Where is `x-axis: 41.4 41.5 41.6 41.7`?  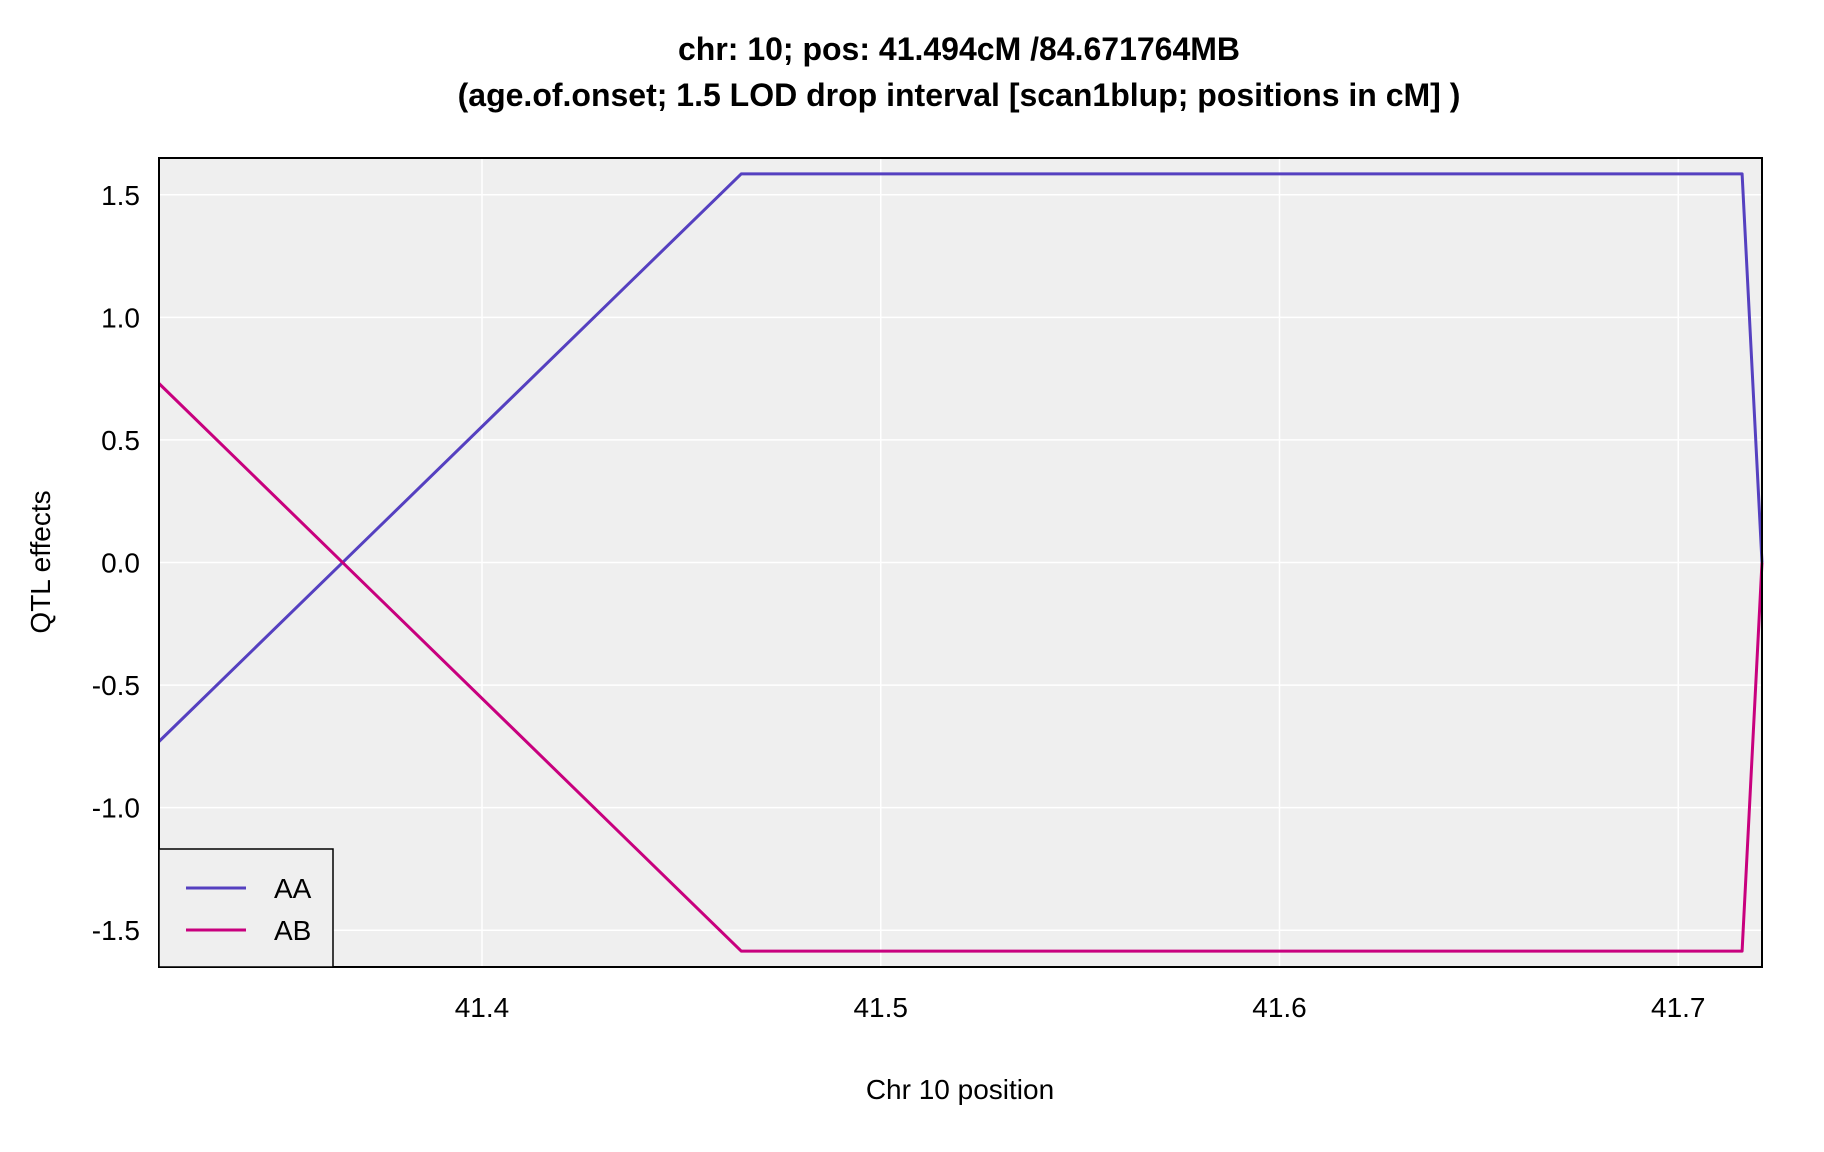
x-axis: 41.4 41.5 41.6 41.7 is located at coordinates (1080, 1007).